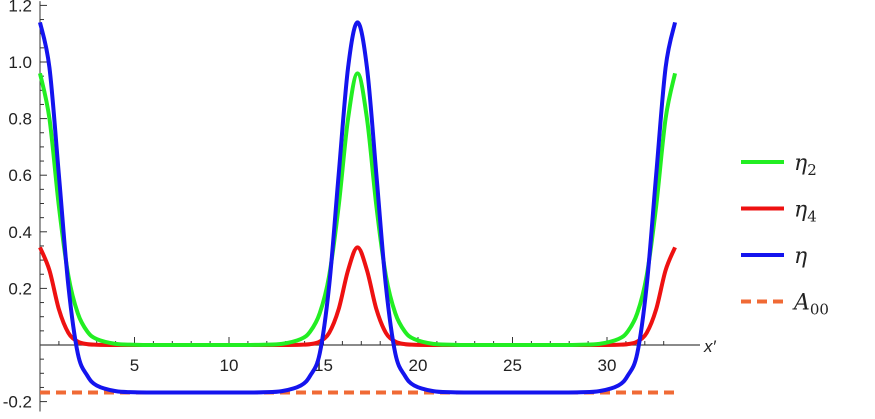  I want to click on legend-eta2: η2, so click(779, 165).